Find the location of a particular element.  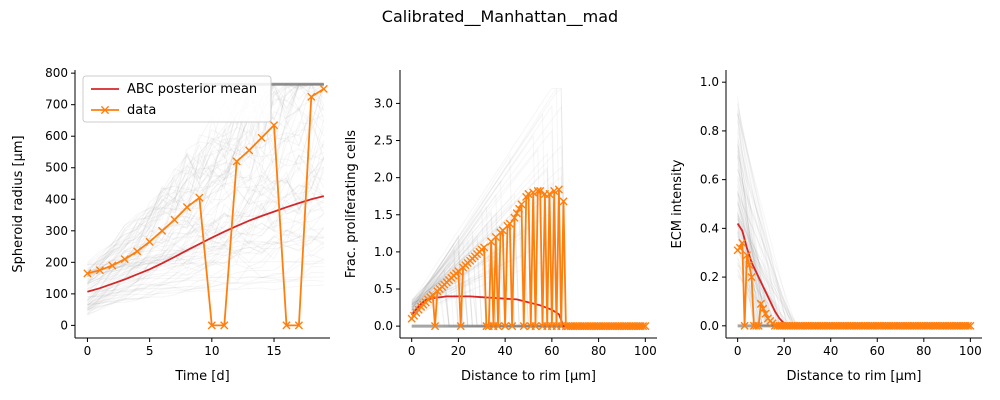

y-tick-label: 300 is located at coordinates (56, 231).